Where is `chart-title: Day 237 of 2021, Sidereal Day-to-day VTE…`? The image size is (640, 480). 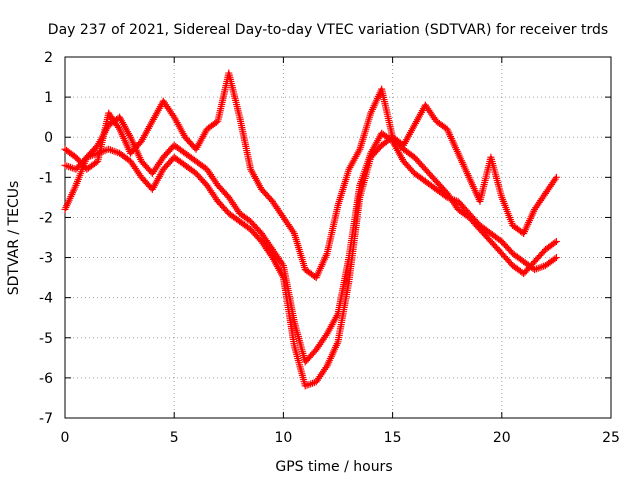
chart-title: Day 237 of 2021, Sidereal Day-to-day VTE… is located at coordinates (328, 30).